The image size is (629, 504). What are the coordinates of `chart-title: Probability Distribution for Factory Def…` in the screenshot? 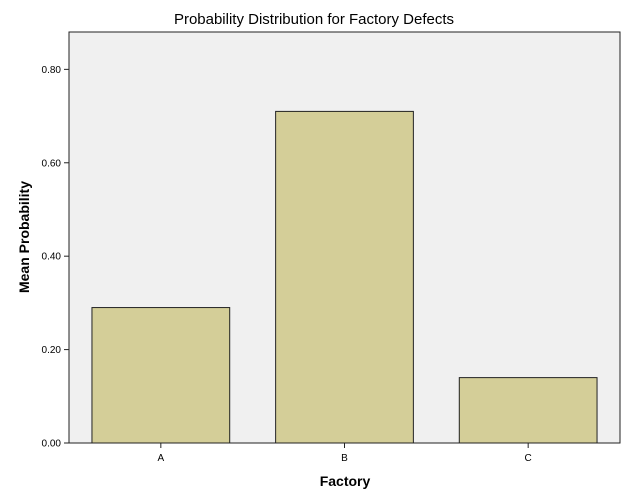 It's located at (314, 19).